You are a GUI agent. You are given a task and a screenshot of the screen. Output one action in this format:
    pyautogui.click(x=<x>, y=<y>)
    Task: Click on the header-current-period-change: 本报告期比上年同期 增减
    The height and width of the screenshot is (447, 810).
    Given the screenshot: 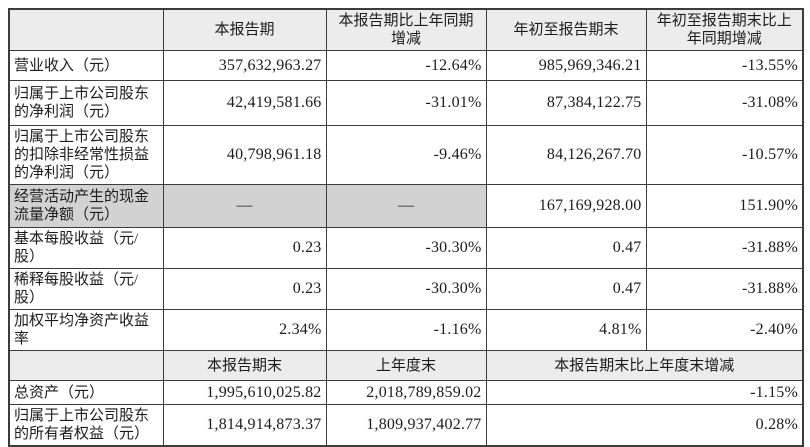 What is the action you would take?
    pyautogui.click(x=406, y=29)
    